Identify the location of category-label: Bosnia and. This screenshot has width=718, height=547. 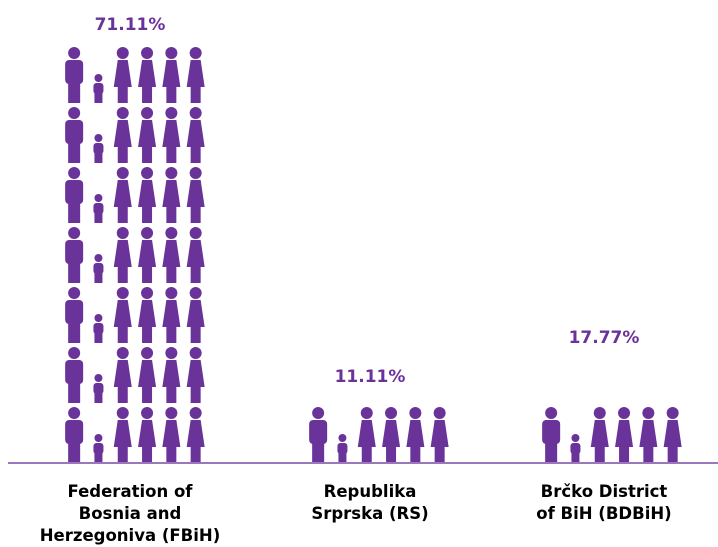
(130, 513).